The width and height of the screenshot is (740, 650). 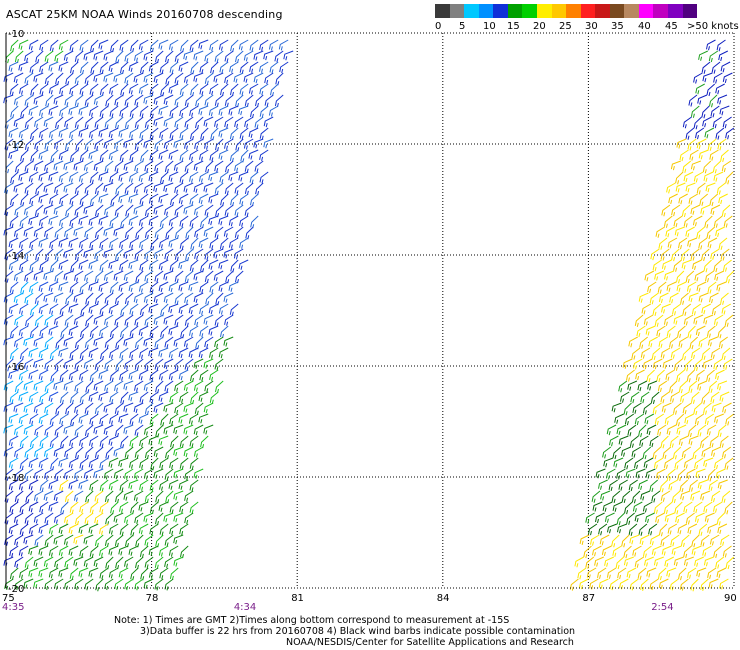 What do you see at coordinates (565, 26) in the screenshot?
I see `scale-label-5: 25` at bounding box center [565, 26].